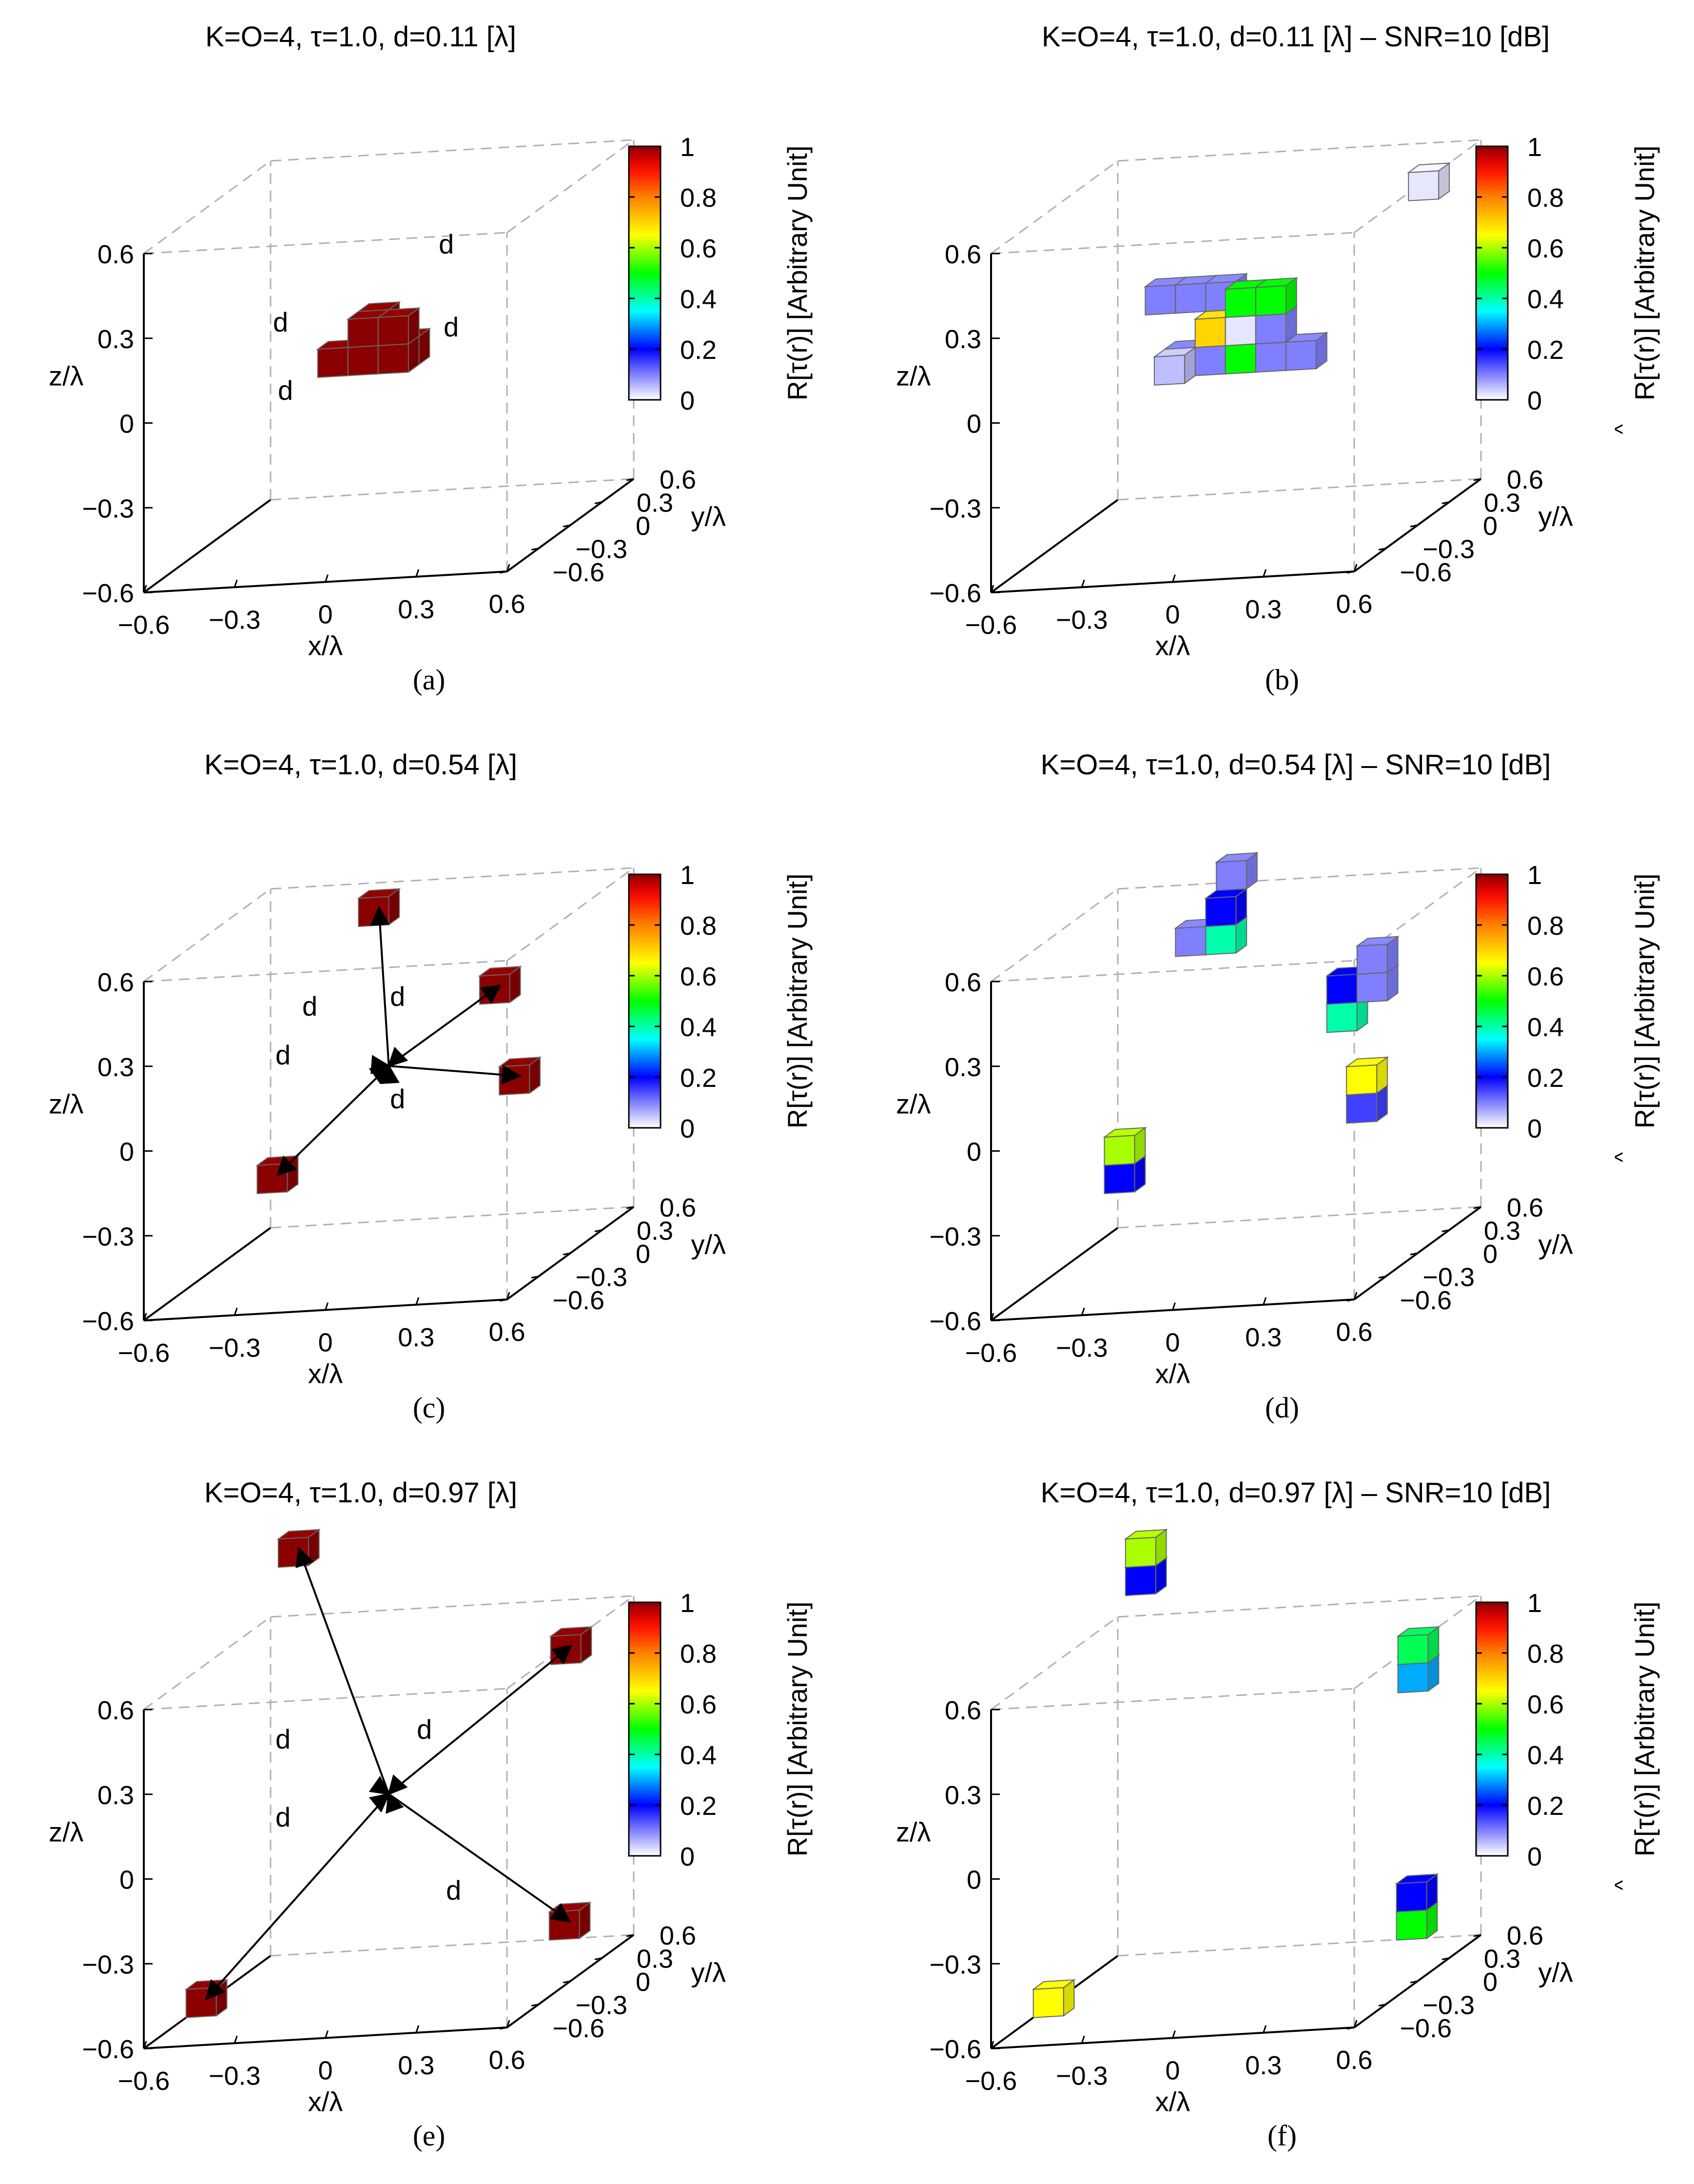 The height and width of the screenshot is (2184, 1694). Describe the element at coordinates (360, 37) in the screenshot. I see `chart-title: K=O=4, τ=1.0, d=0.11 [λ]` at that location.